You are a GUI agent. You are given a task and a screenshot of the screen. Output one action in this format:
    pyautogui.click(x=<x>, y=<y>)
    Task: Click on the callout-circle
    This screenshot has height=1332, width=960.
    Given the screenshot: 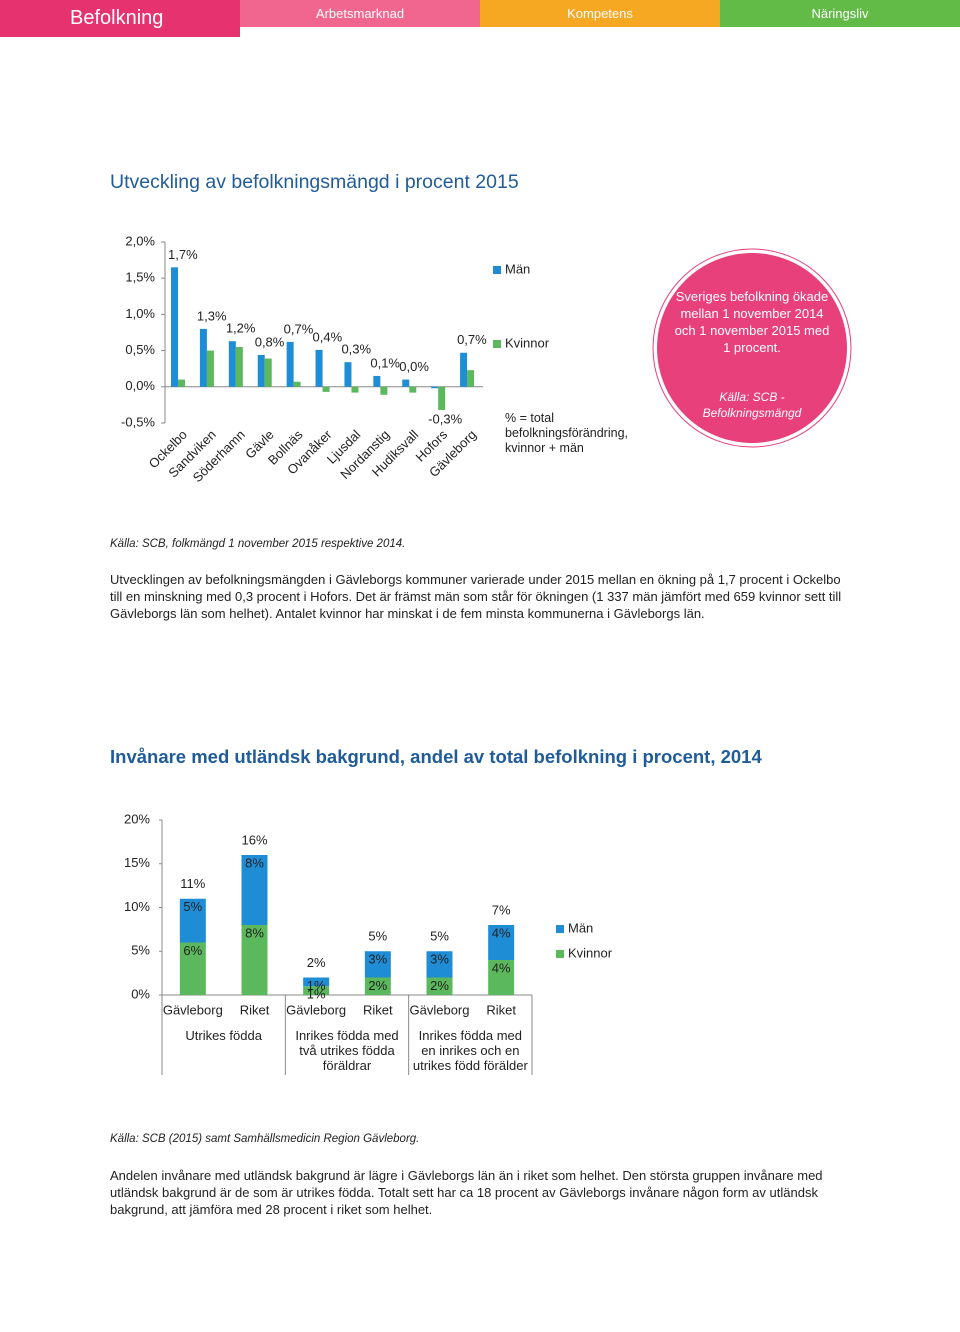 What is the action you would take?
    pyautogui.click(x=752, y=348)
    